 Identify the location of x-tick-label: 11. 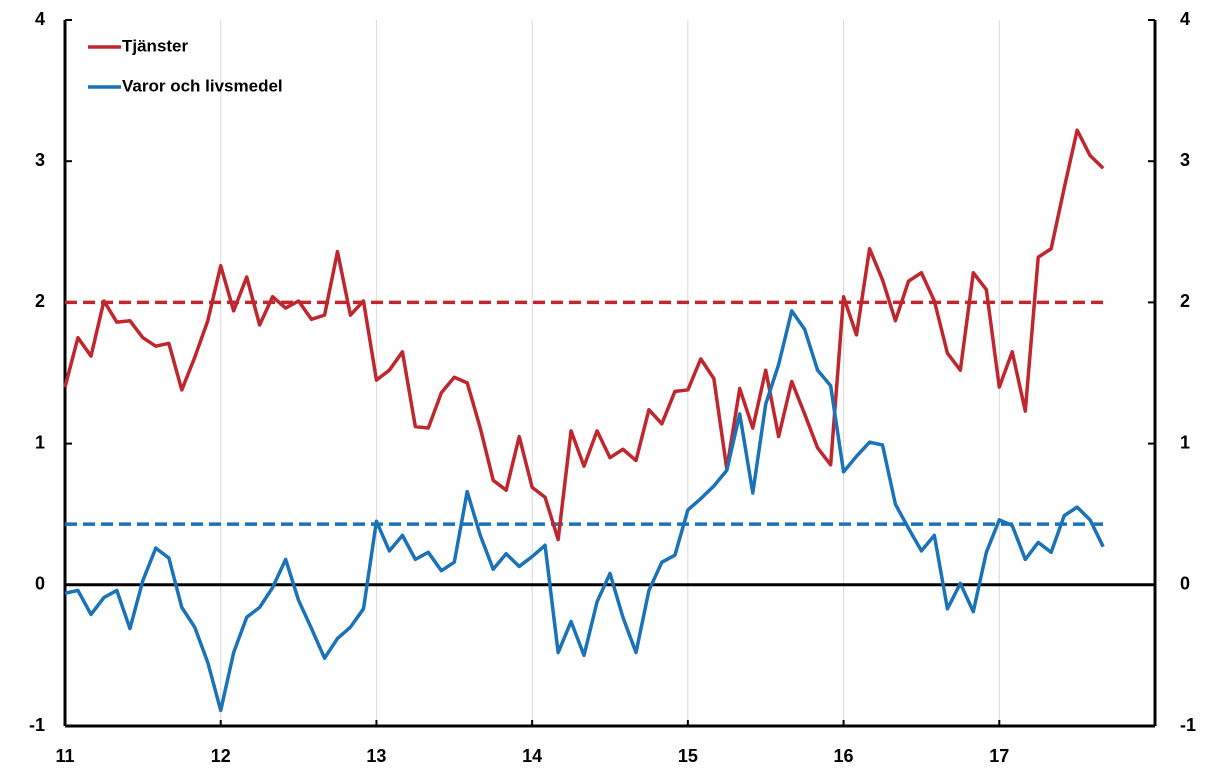
(64, 756).